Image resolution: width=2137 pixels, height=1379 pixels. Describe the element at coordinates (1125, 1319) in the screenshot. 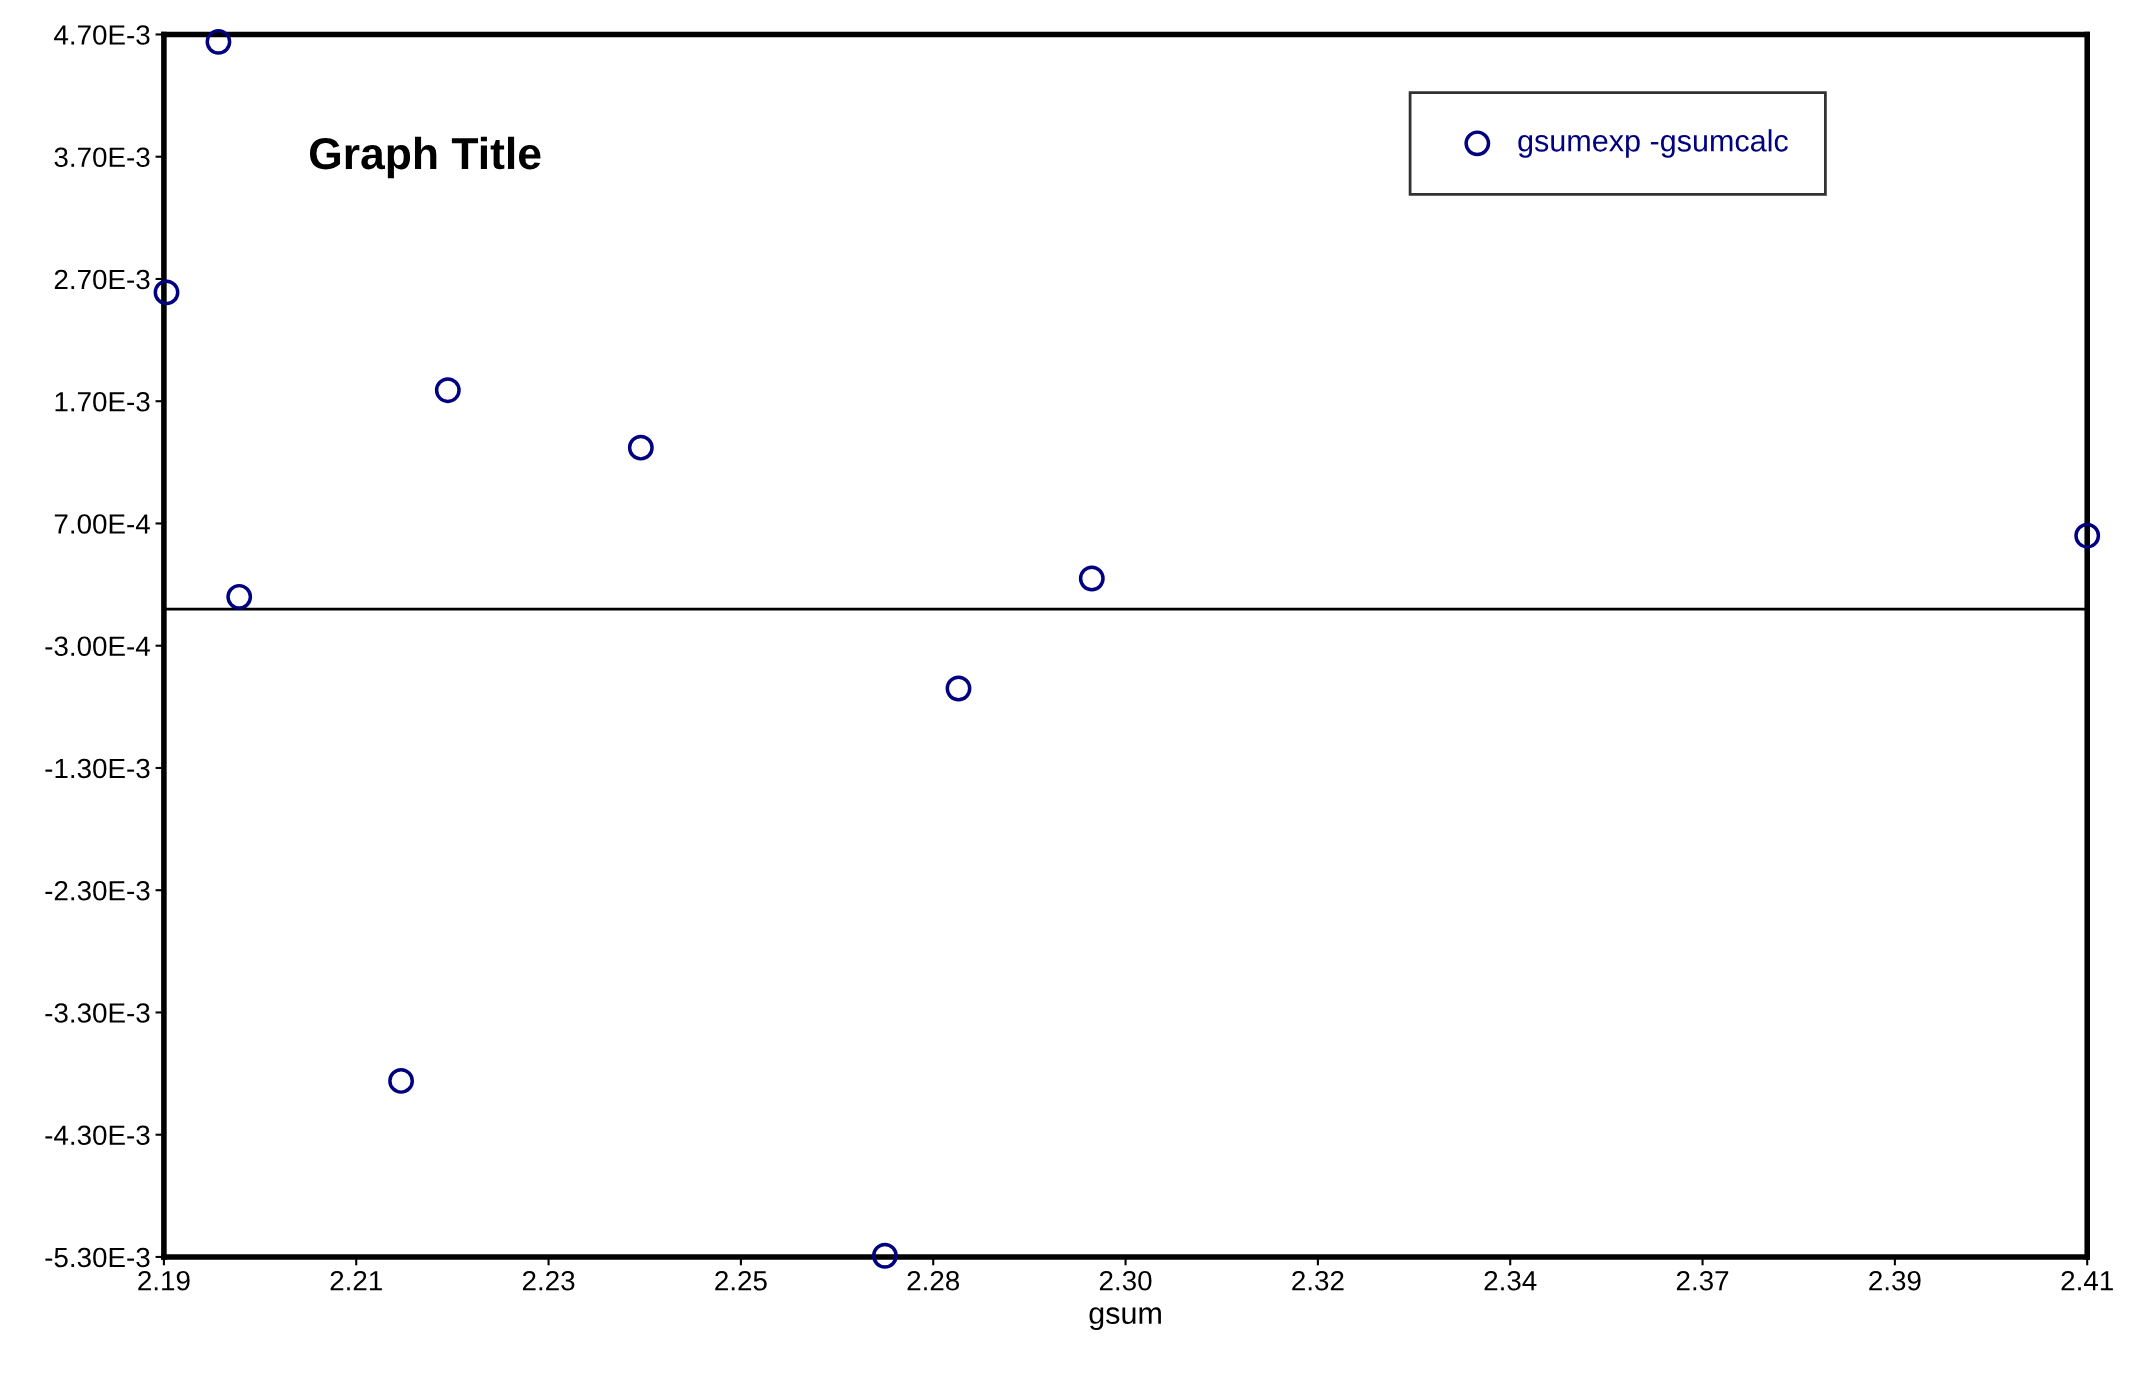

I see `x-axis-title: gsum` at that location.